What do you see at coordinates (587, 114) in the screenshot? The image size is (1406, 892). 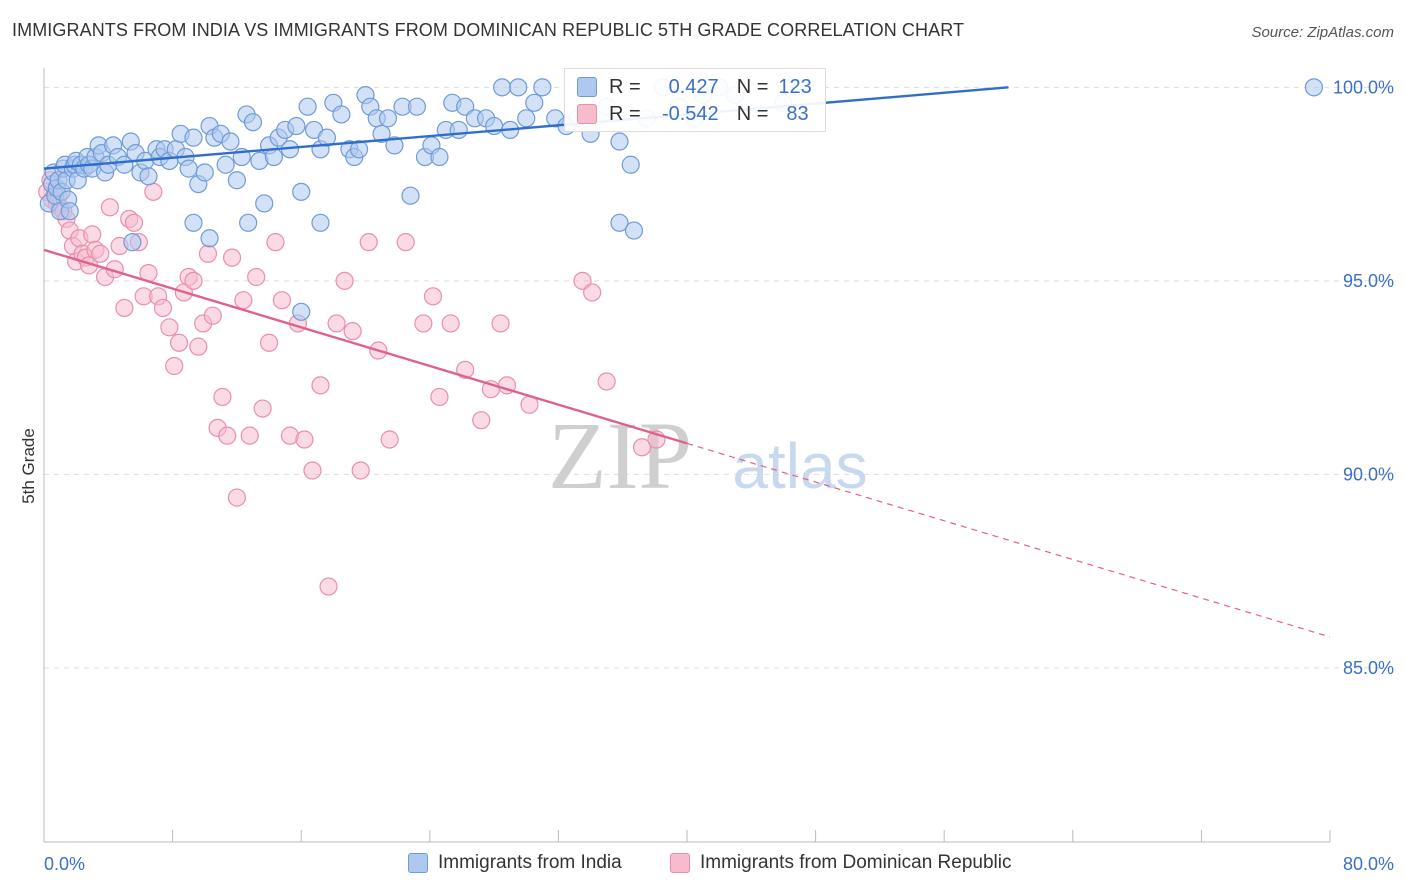 I see `dr-swatch` at bounding box center [587, 114].